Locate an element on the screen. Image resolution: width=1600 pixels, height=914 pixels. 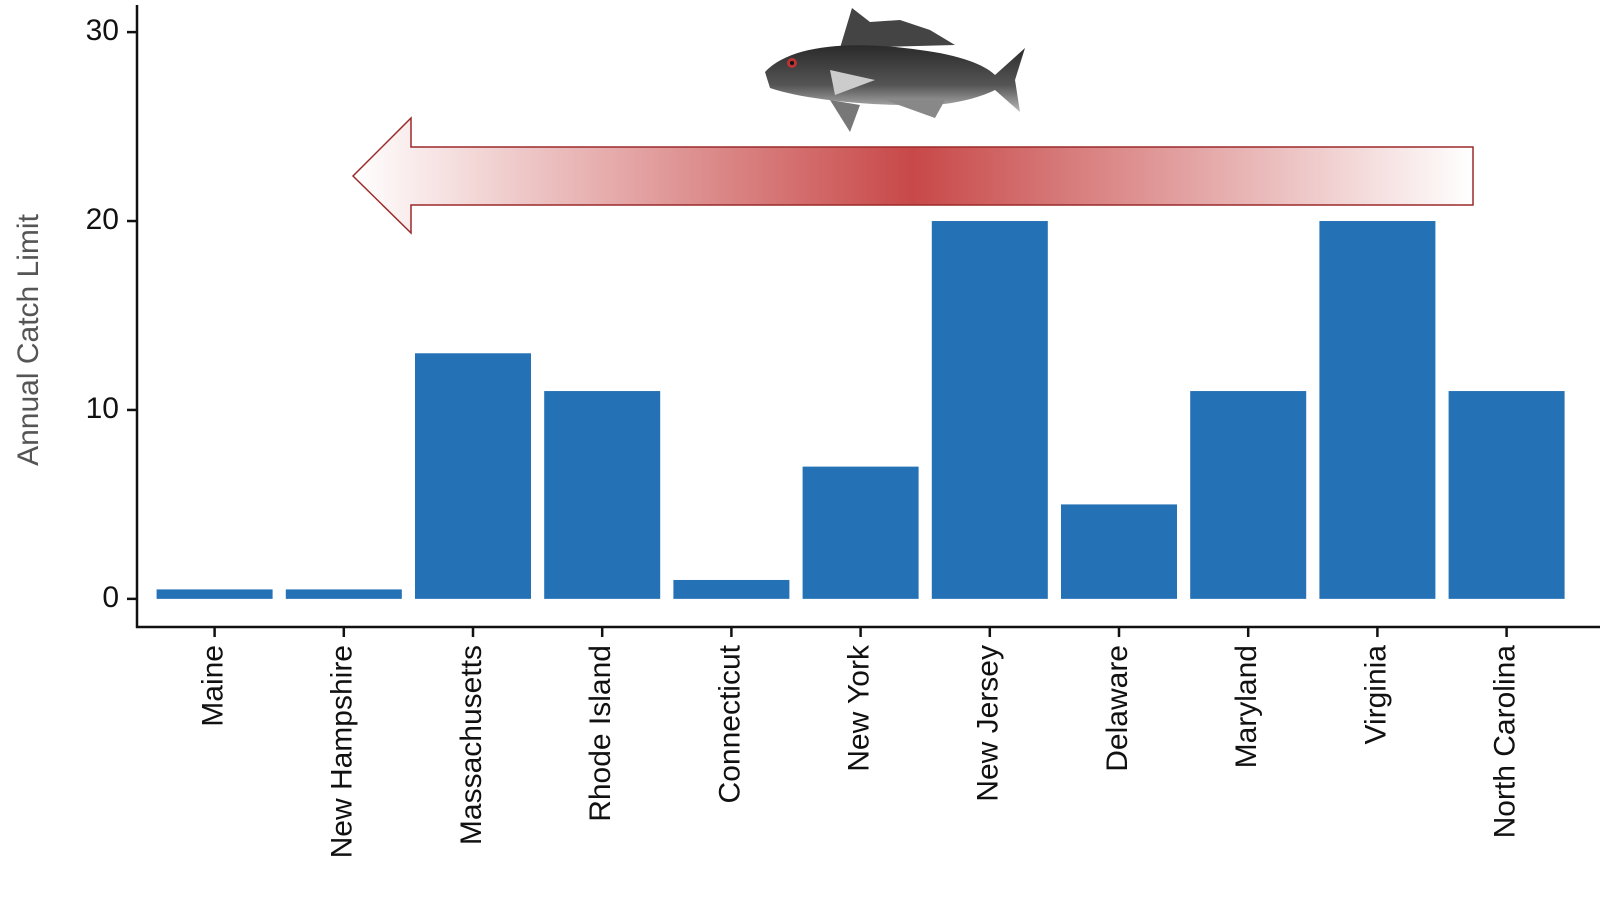
x-tick-label: Maryland is located at coordinates (1246, 706).